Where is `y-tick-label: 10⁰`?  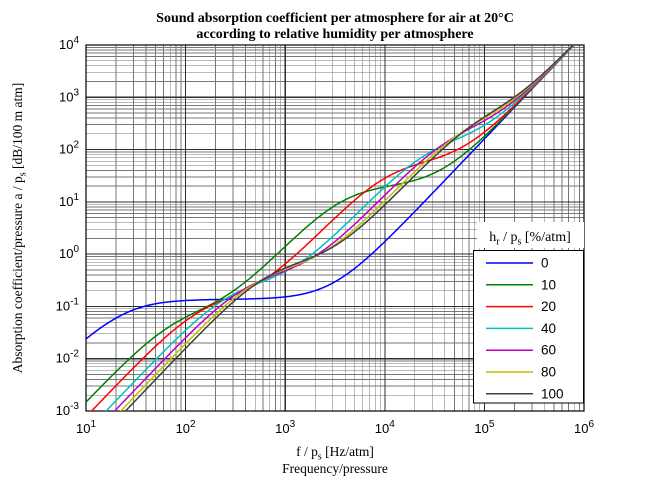 y-tick-label: 10⁰ is located at coordinates (69, 252).